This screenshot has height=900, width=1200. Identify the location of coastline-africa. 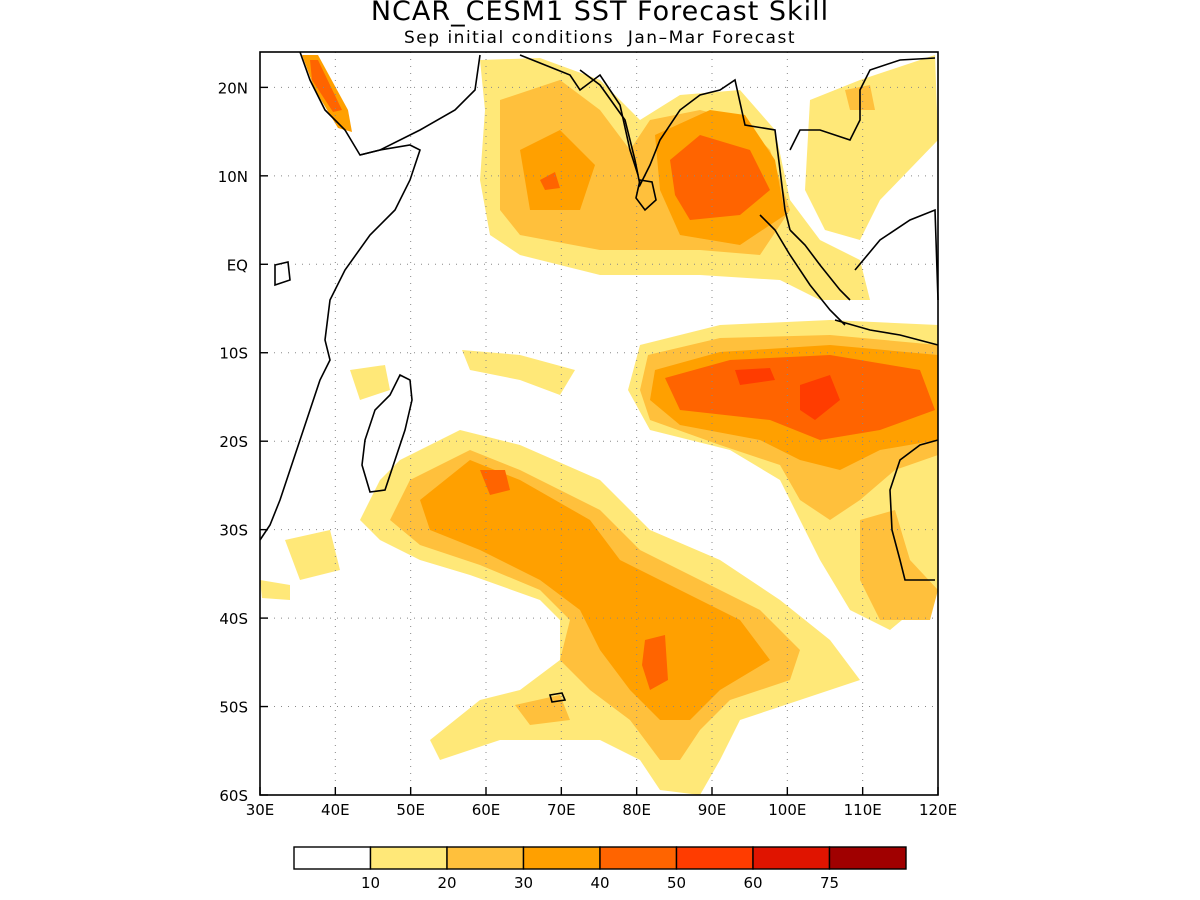
(340, 296).